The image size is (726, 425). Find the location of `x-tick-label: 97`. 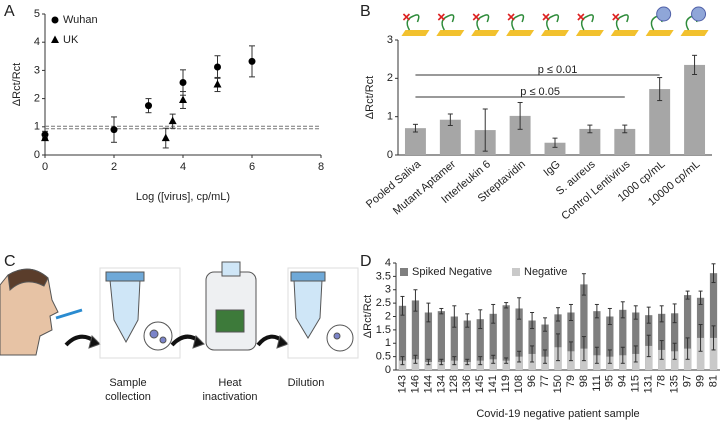

x-tick-label: 97 is located at coordinates (688, 381).